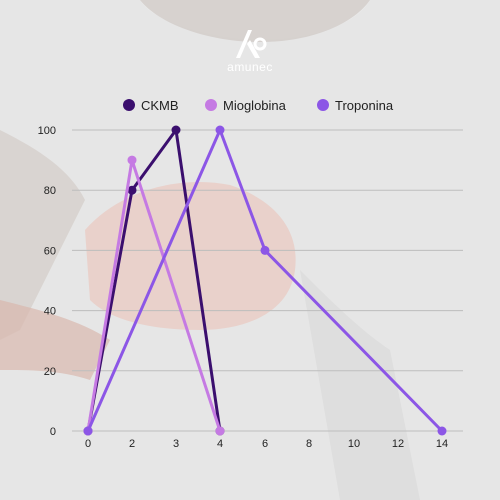 This screenshot has width=500, height=500. Describe the element at coordinates (50, 191) in the screenshot. I see `y-tick-label: 80` at that location.